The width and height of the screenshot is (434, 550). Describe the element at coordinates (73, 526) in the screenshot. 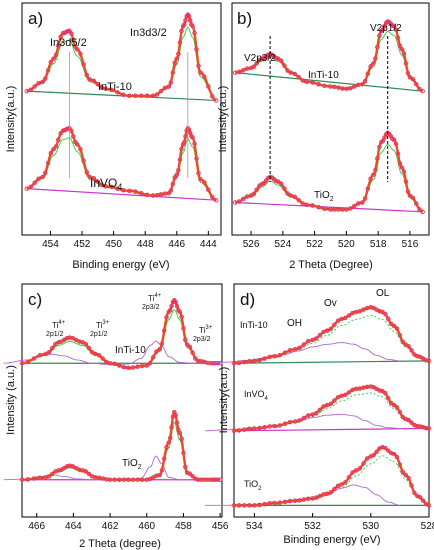

I see `panel-c-xtick-label: 464` at that location.